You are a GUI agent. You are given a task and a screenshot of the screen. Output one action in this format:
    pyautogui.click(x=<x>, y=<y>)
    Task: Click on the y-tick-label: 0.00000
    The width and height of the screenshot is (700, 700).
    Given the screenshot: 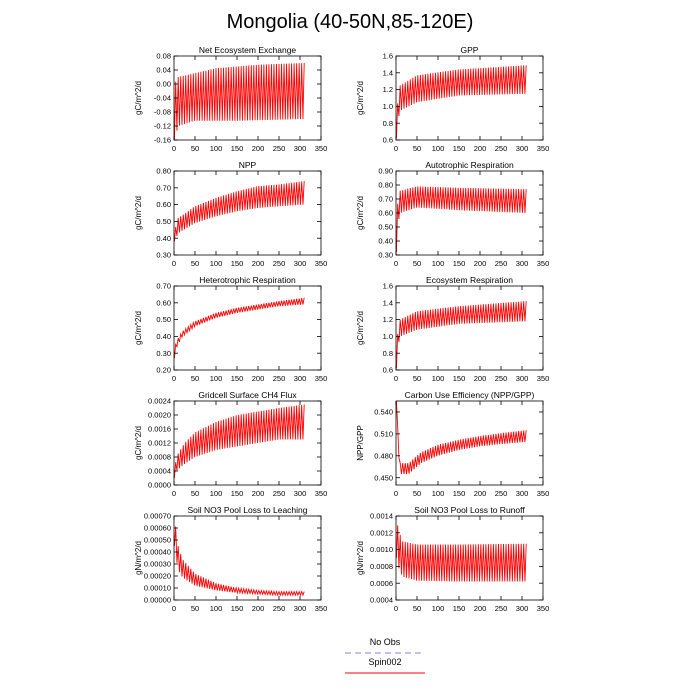 What is the action you would take?
    pyautogui.click(x=157, y=600)
    